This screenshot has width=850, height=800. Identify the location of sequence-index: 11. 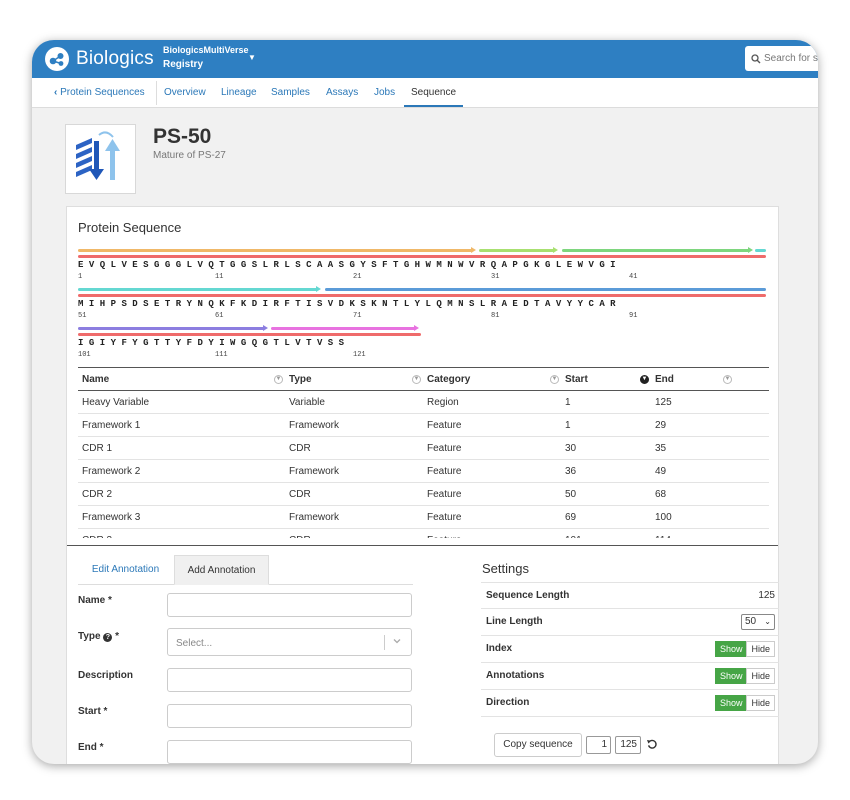
(219, 277).